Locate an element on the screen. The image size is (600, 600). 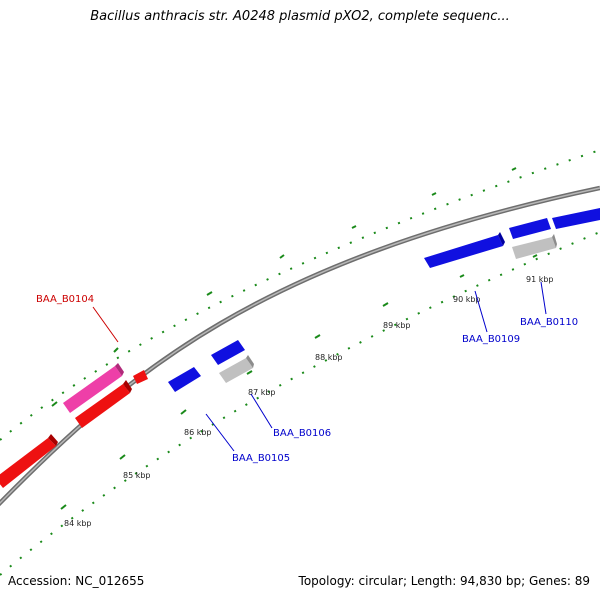
gene-blue-b0106 is located at coordinates (228, 352).